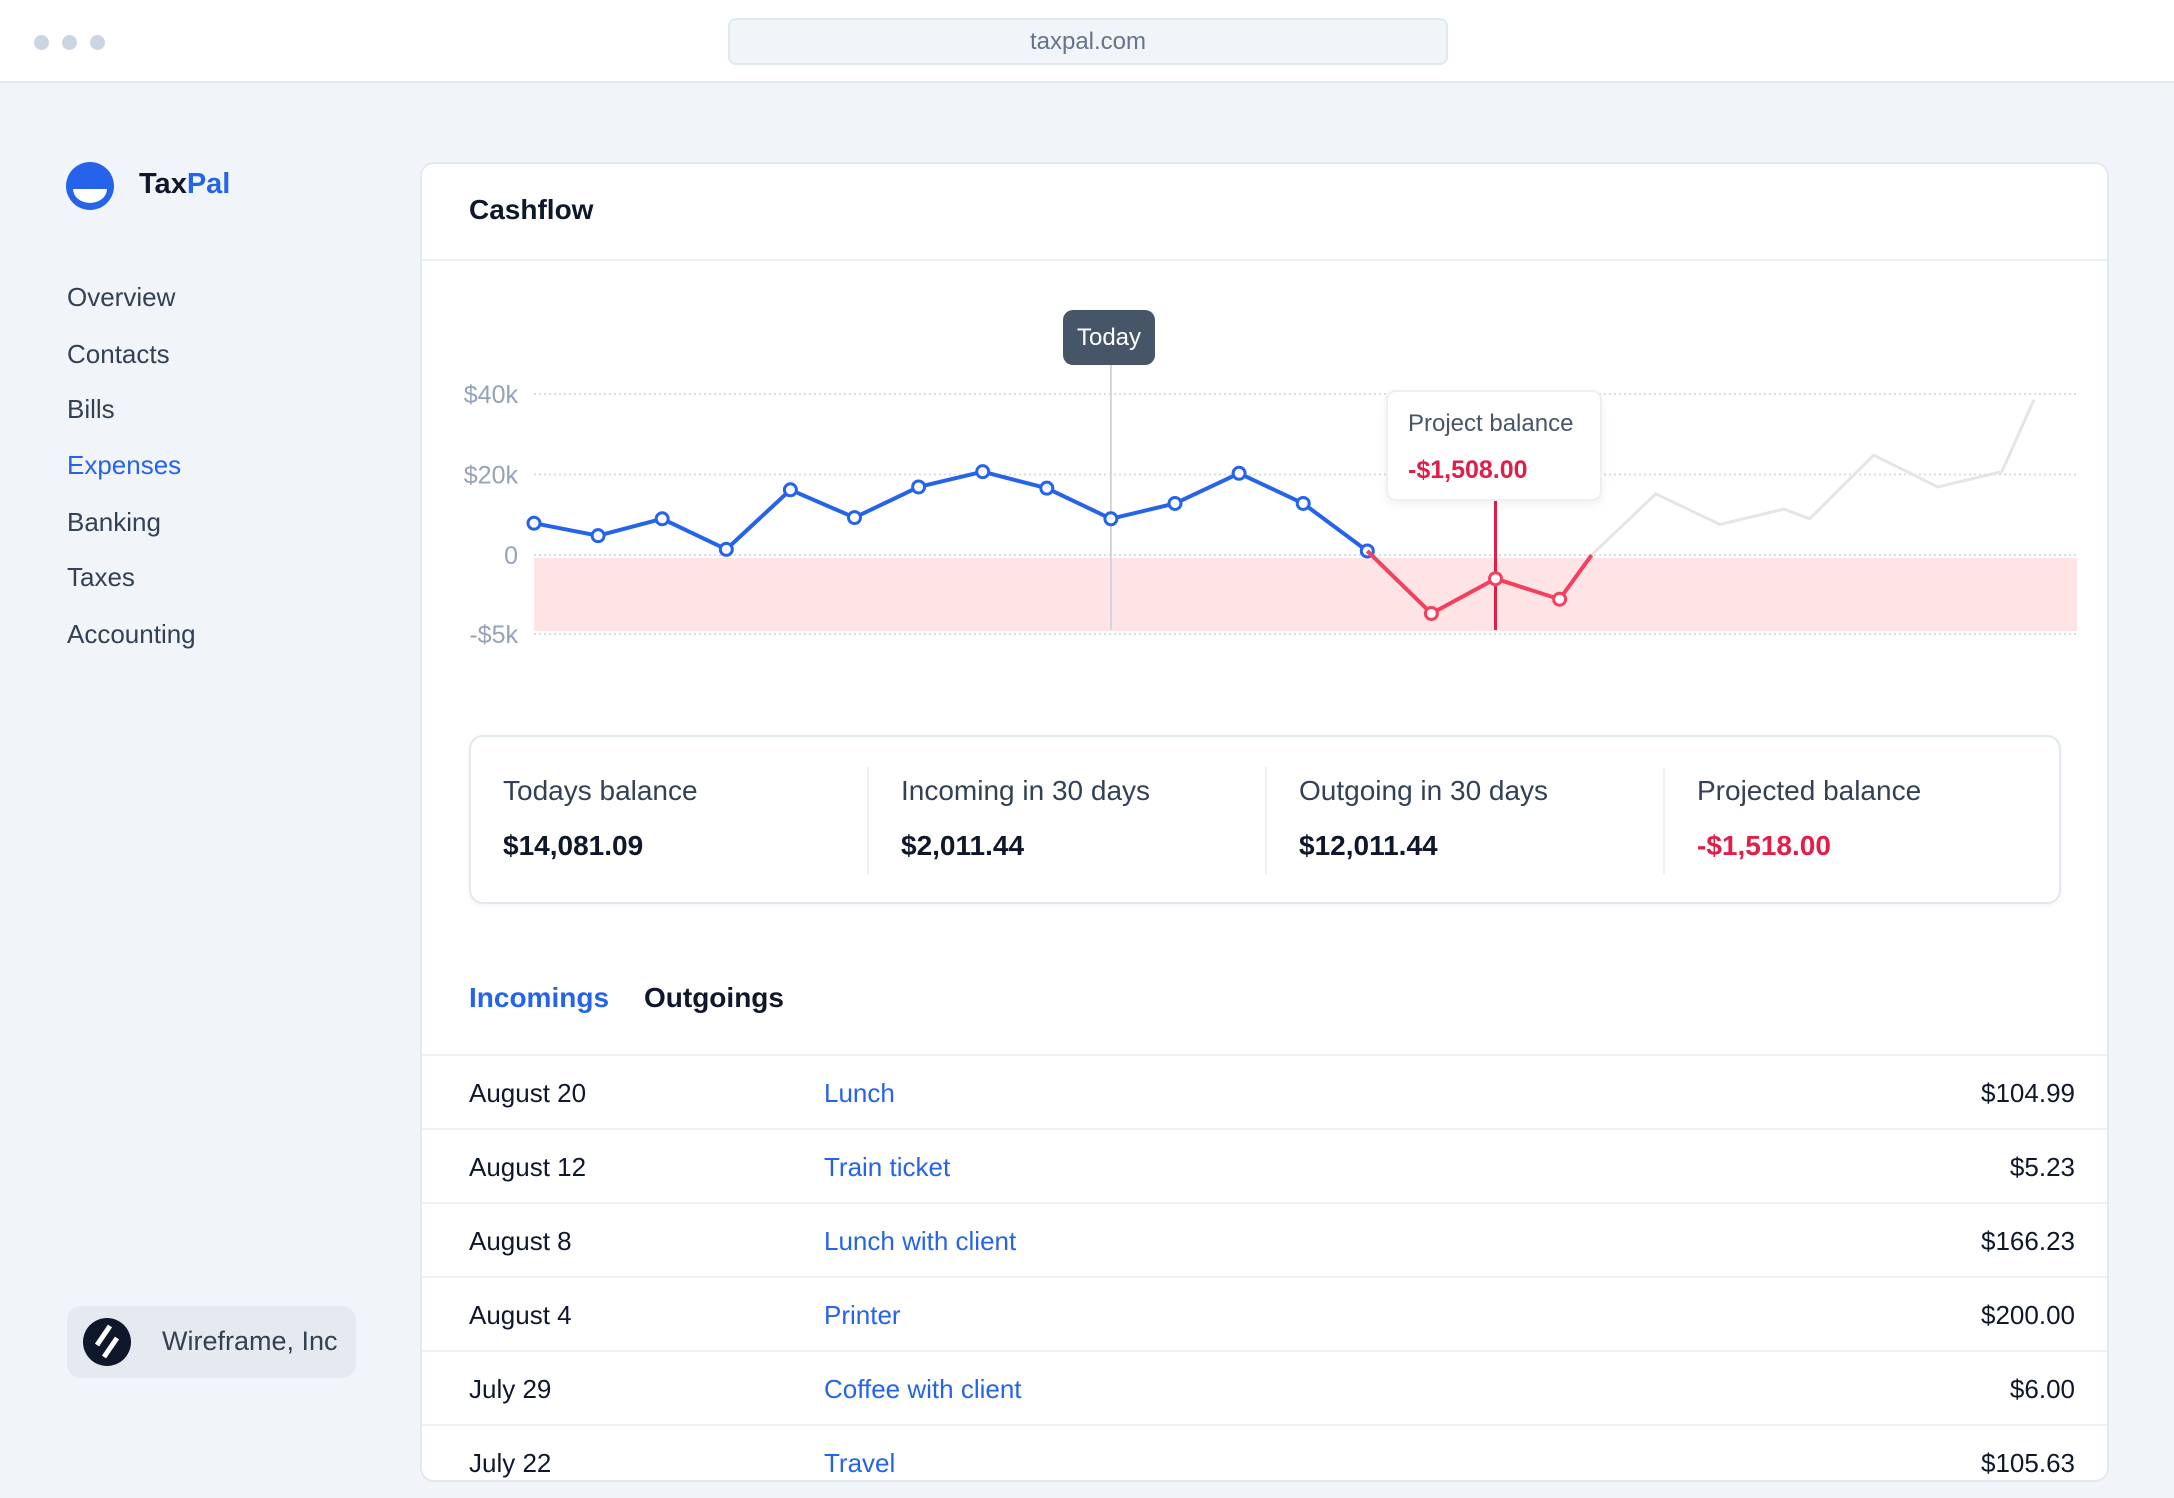 The width and height of the screenshot is (2174, 1498). I want to click on sidebar-item-accounting: Accounting, so click(131, 634).